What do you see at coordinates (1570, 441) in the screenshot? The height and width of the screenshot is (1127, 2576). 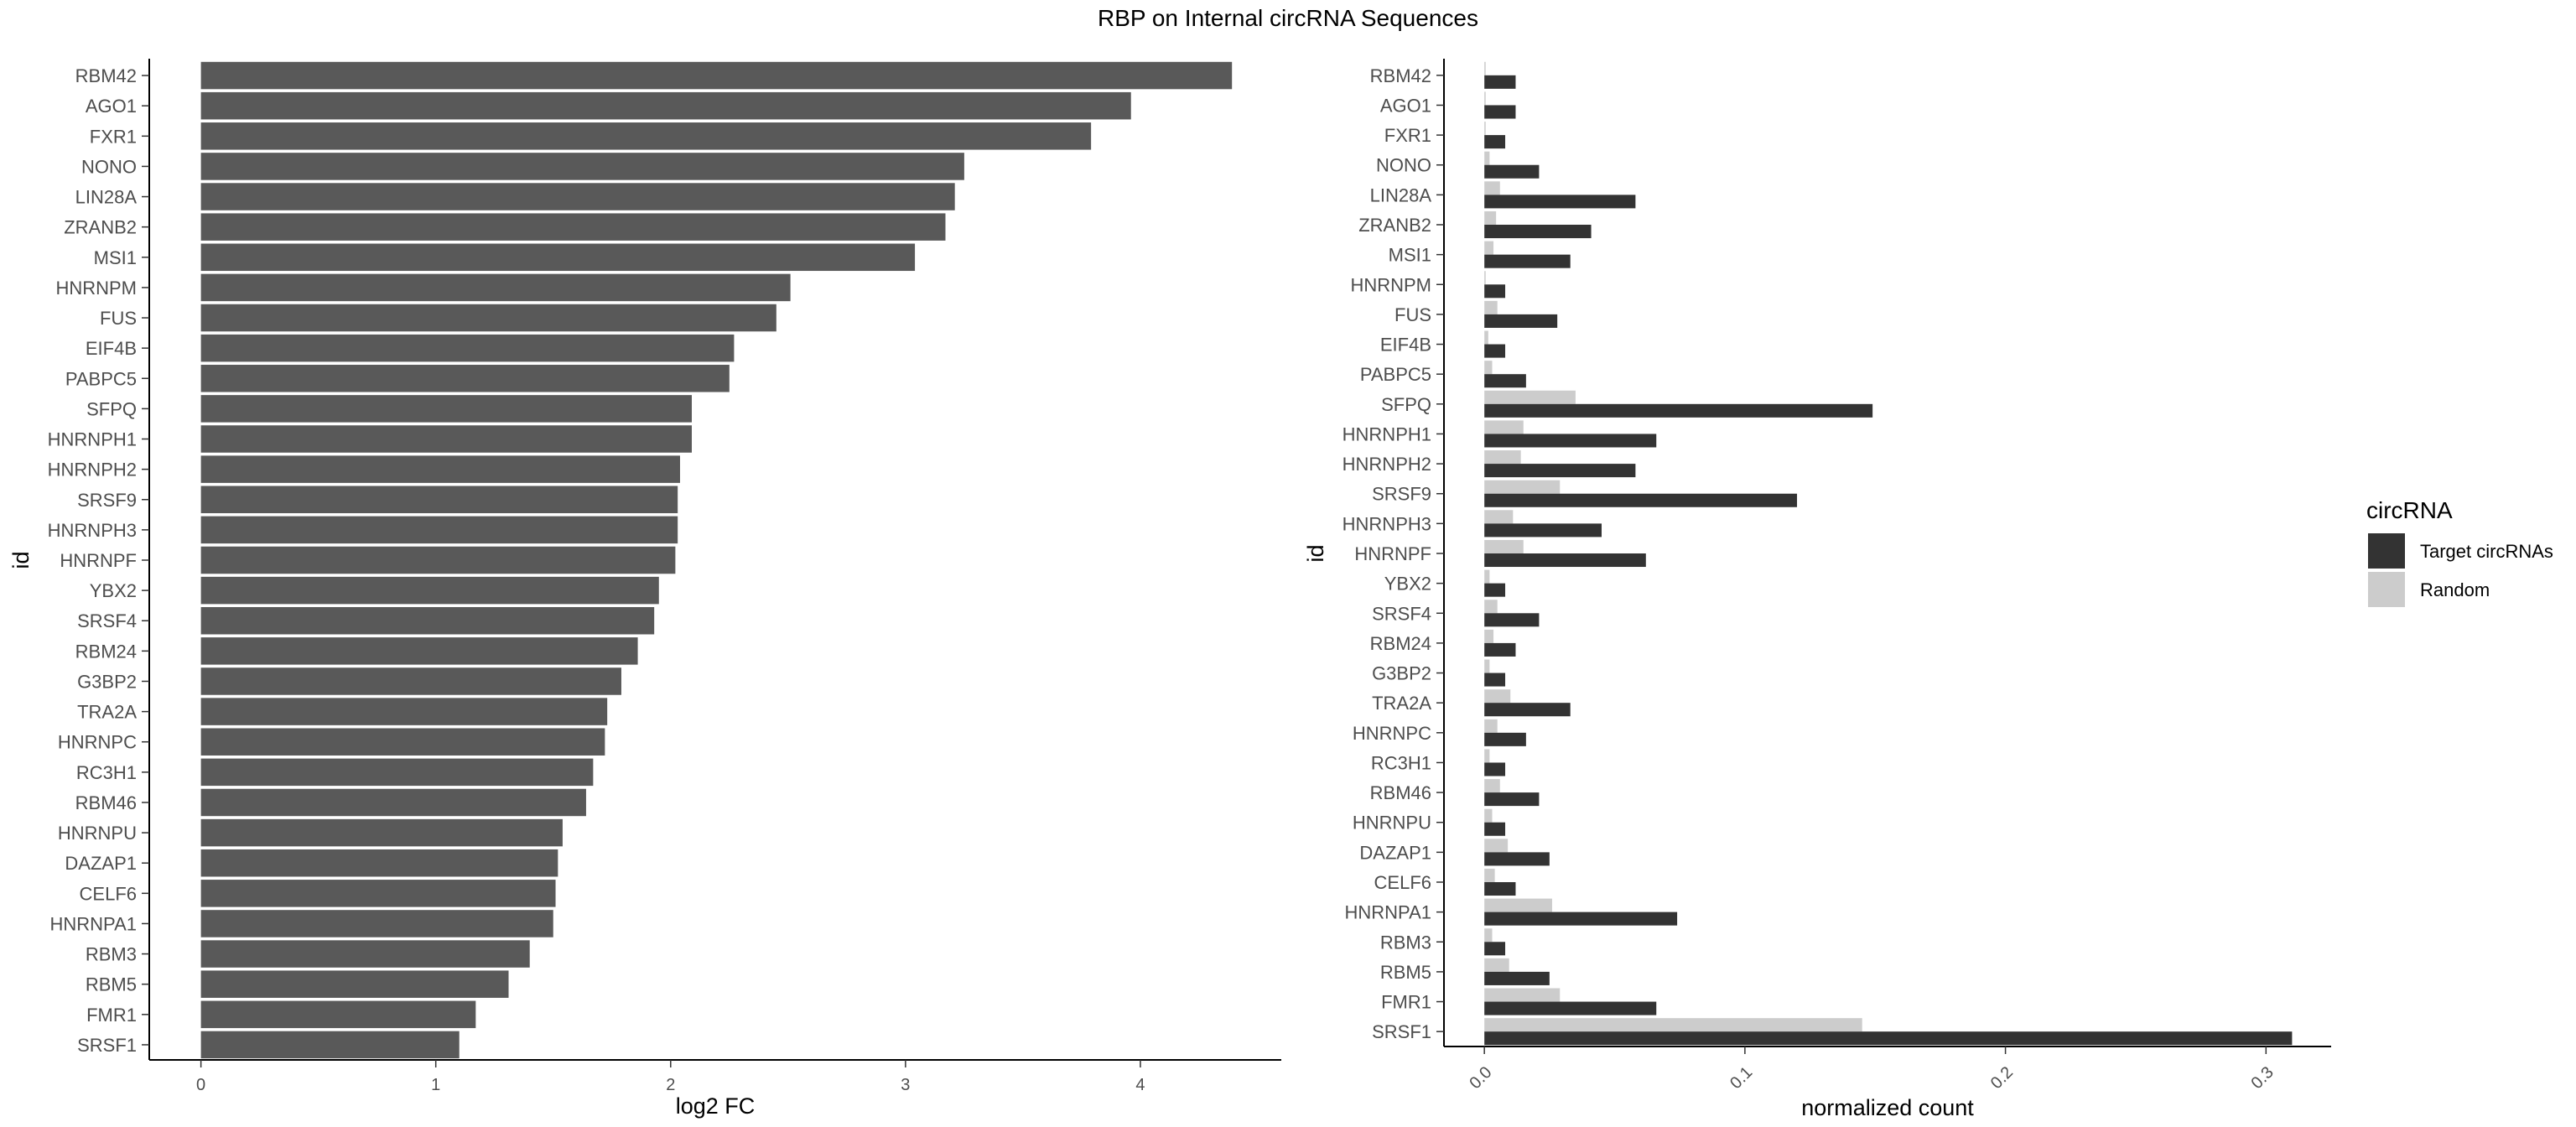 I see `bar-hnrnph1-target-circrnas` at bounding box center [1570, 441].